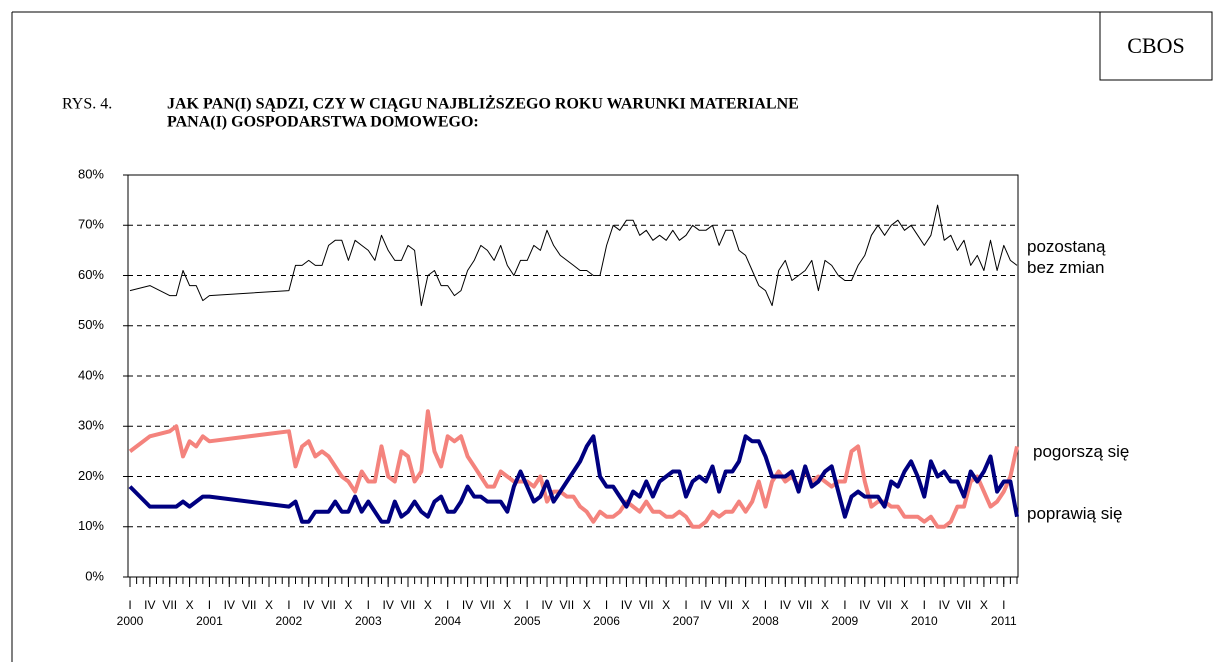 The width and height of the screenshot is (1220, 662). Describe the element at coordinates (91, 425) in the screenshot. I see `y-tick-label: 30%` at that location.